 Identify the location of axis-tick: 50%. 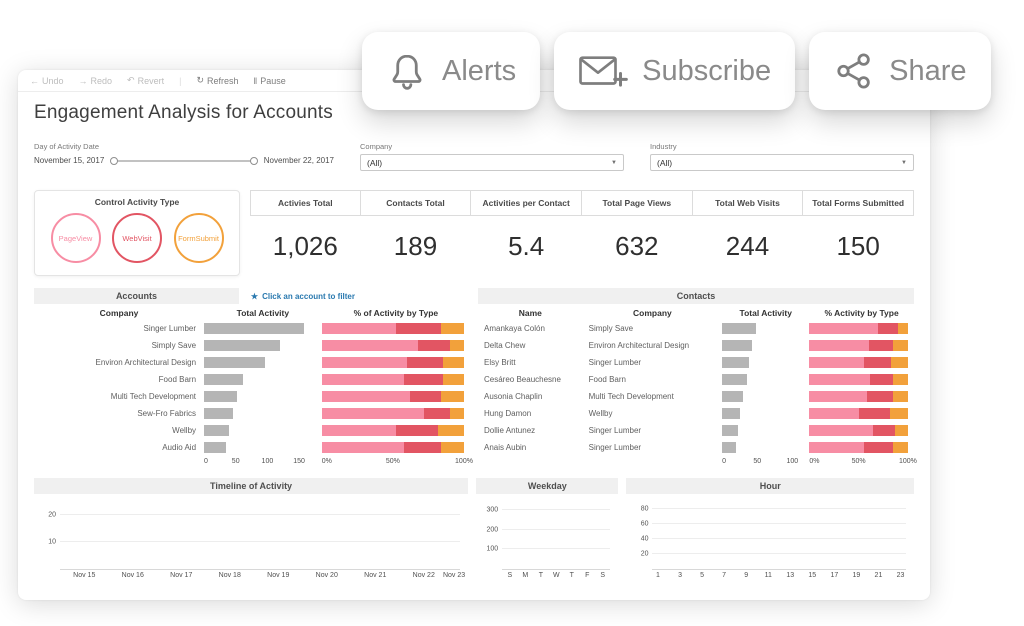
(858, 461).